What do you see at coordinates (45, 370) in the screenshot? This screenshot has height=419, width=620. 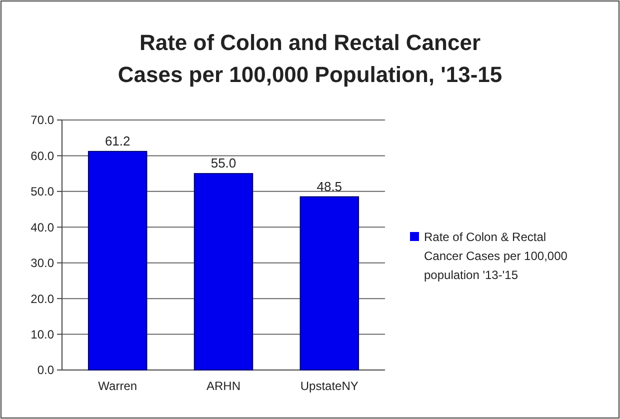 I see `y-tick-label: 0.0` at bounding box center [45, 370].